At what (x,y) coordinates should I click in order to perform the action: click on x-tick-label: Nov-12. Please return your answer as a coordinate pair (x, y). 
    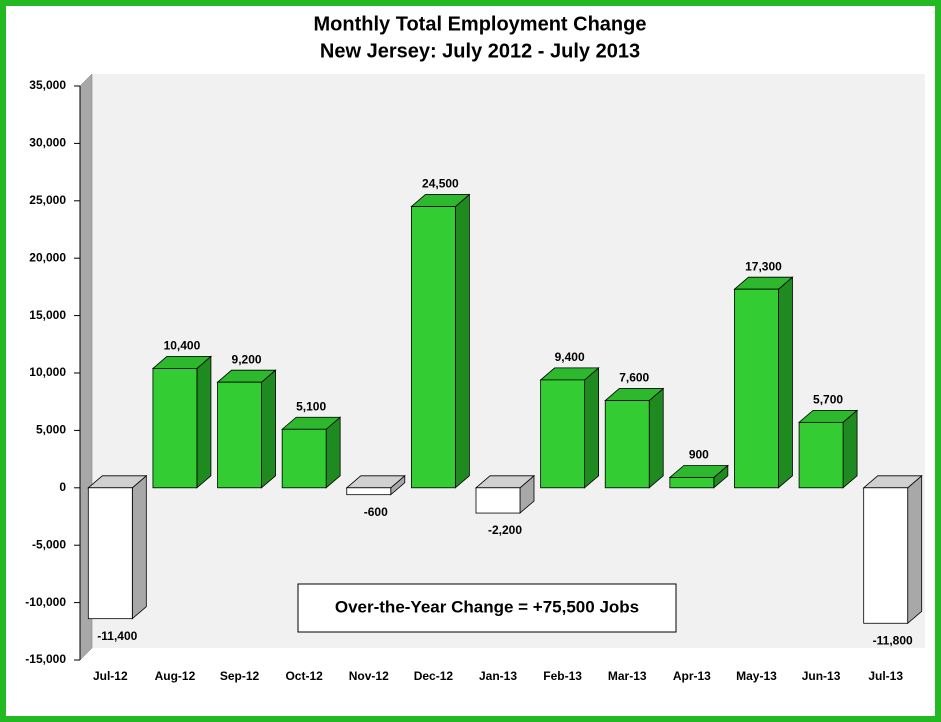
    Looking at the image, I should click on (369, 676).